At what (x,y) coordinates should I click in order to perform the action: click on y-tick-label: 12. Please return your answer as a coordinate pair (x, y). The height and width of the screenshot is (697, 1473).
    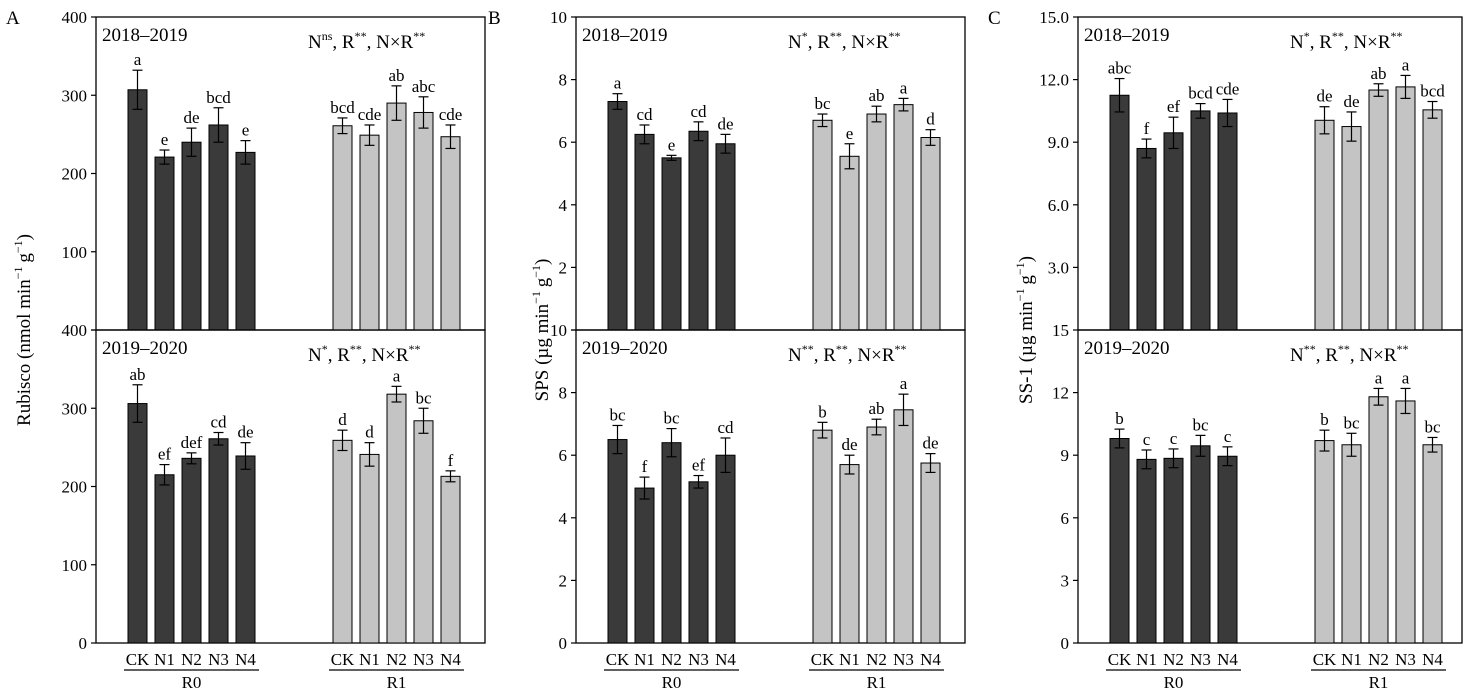
    Looking at the image, I should click on (1060, 393).